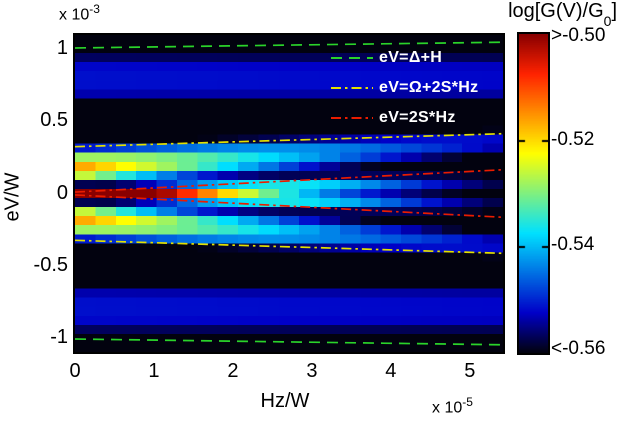 Image resolution: width=620 pixels, height=425 pixels. Describe the element at coordinates (391, 371) in the screenshot. I see `x-tick-label: 4` at that location.